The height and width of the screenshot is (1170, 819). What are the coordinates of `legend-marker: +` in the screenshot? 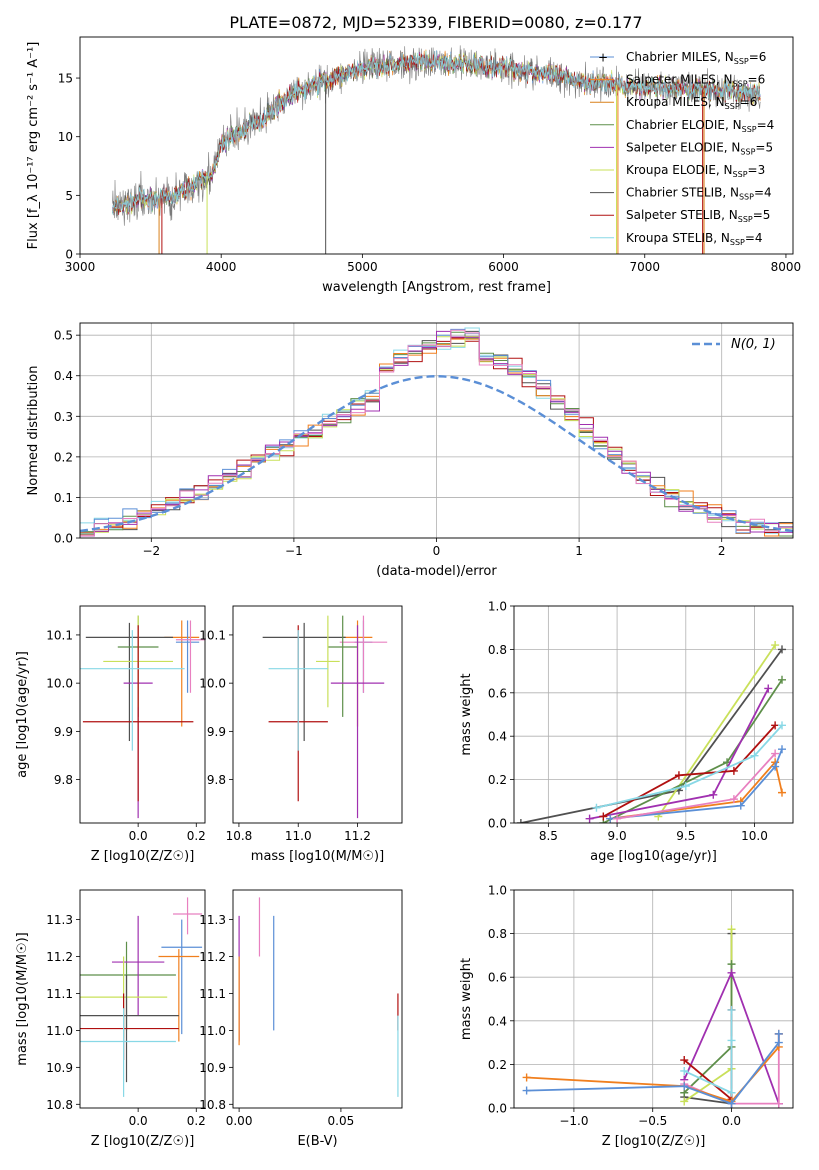 It's located at (603, 58).